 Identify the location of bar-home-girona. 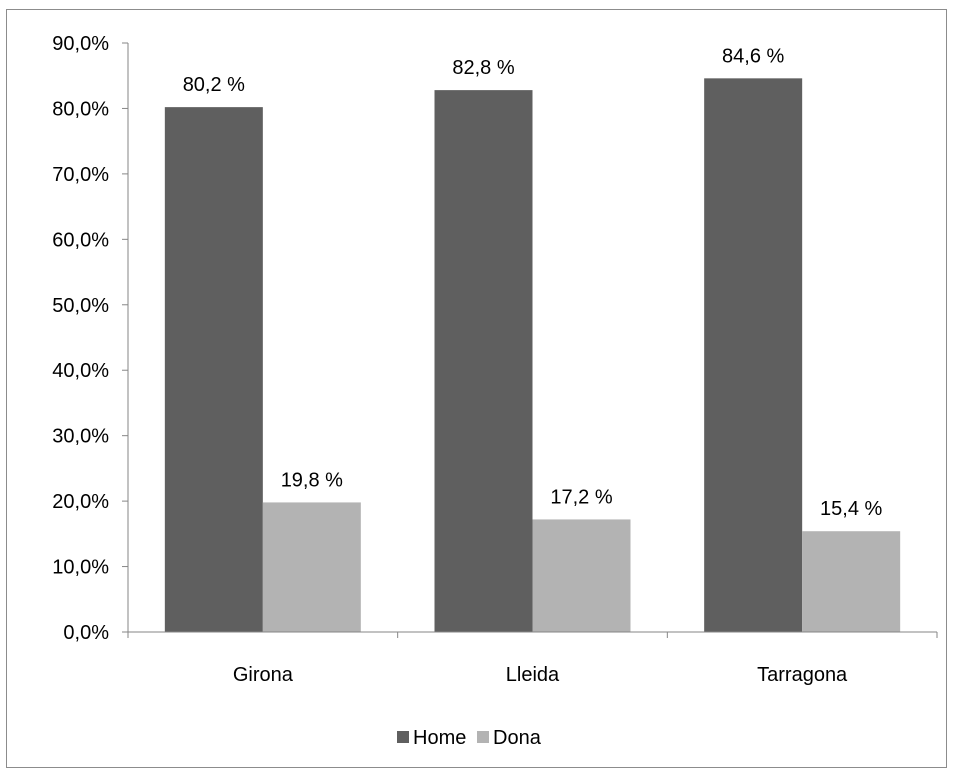
(213, 369).